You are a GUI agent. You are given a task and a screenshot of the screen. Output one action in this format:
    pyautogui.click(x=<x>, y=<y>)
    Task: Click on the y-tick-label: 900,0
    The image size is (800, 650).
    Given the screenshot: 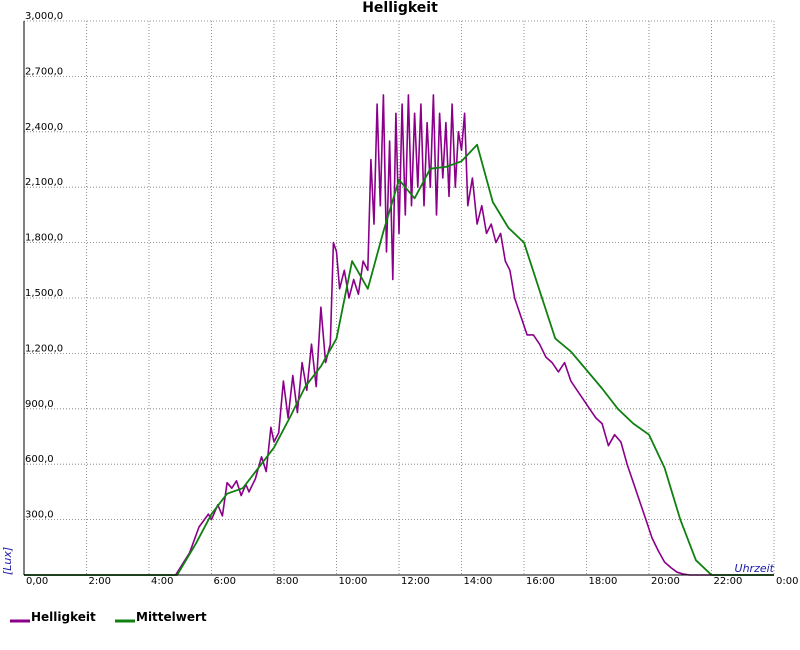 What is the action you would take?
    pyautogui.click(x=39, y=404)
    